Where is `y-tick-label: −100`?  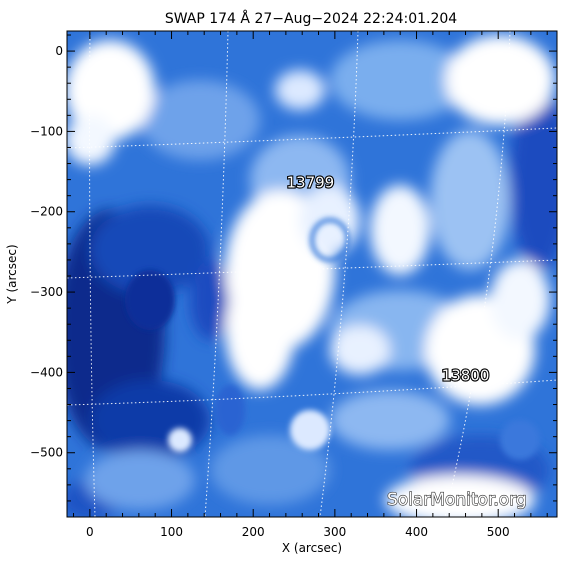
y-tick-label: −100 is located at coordinates (46, 131).